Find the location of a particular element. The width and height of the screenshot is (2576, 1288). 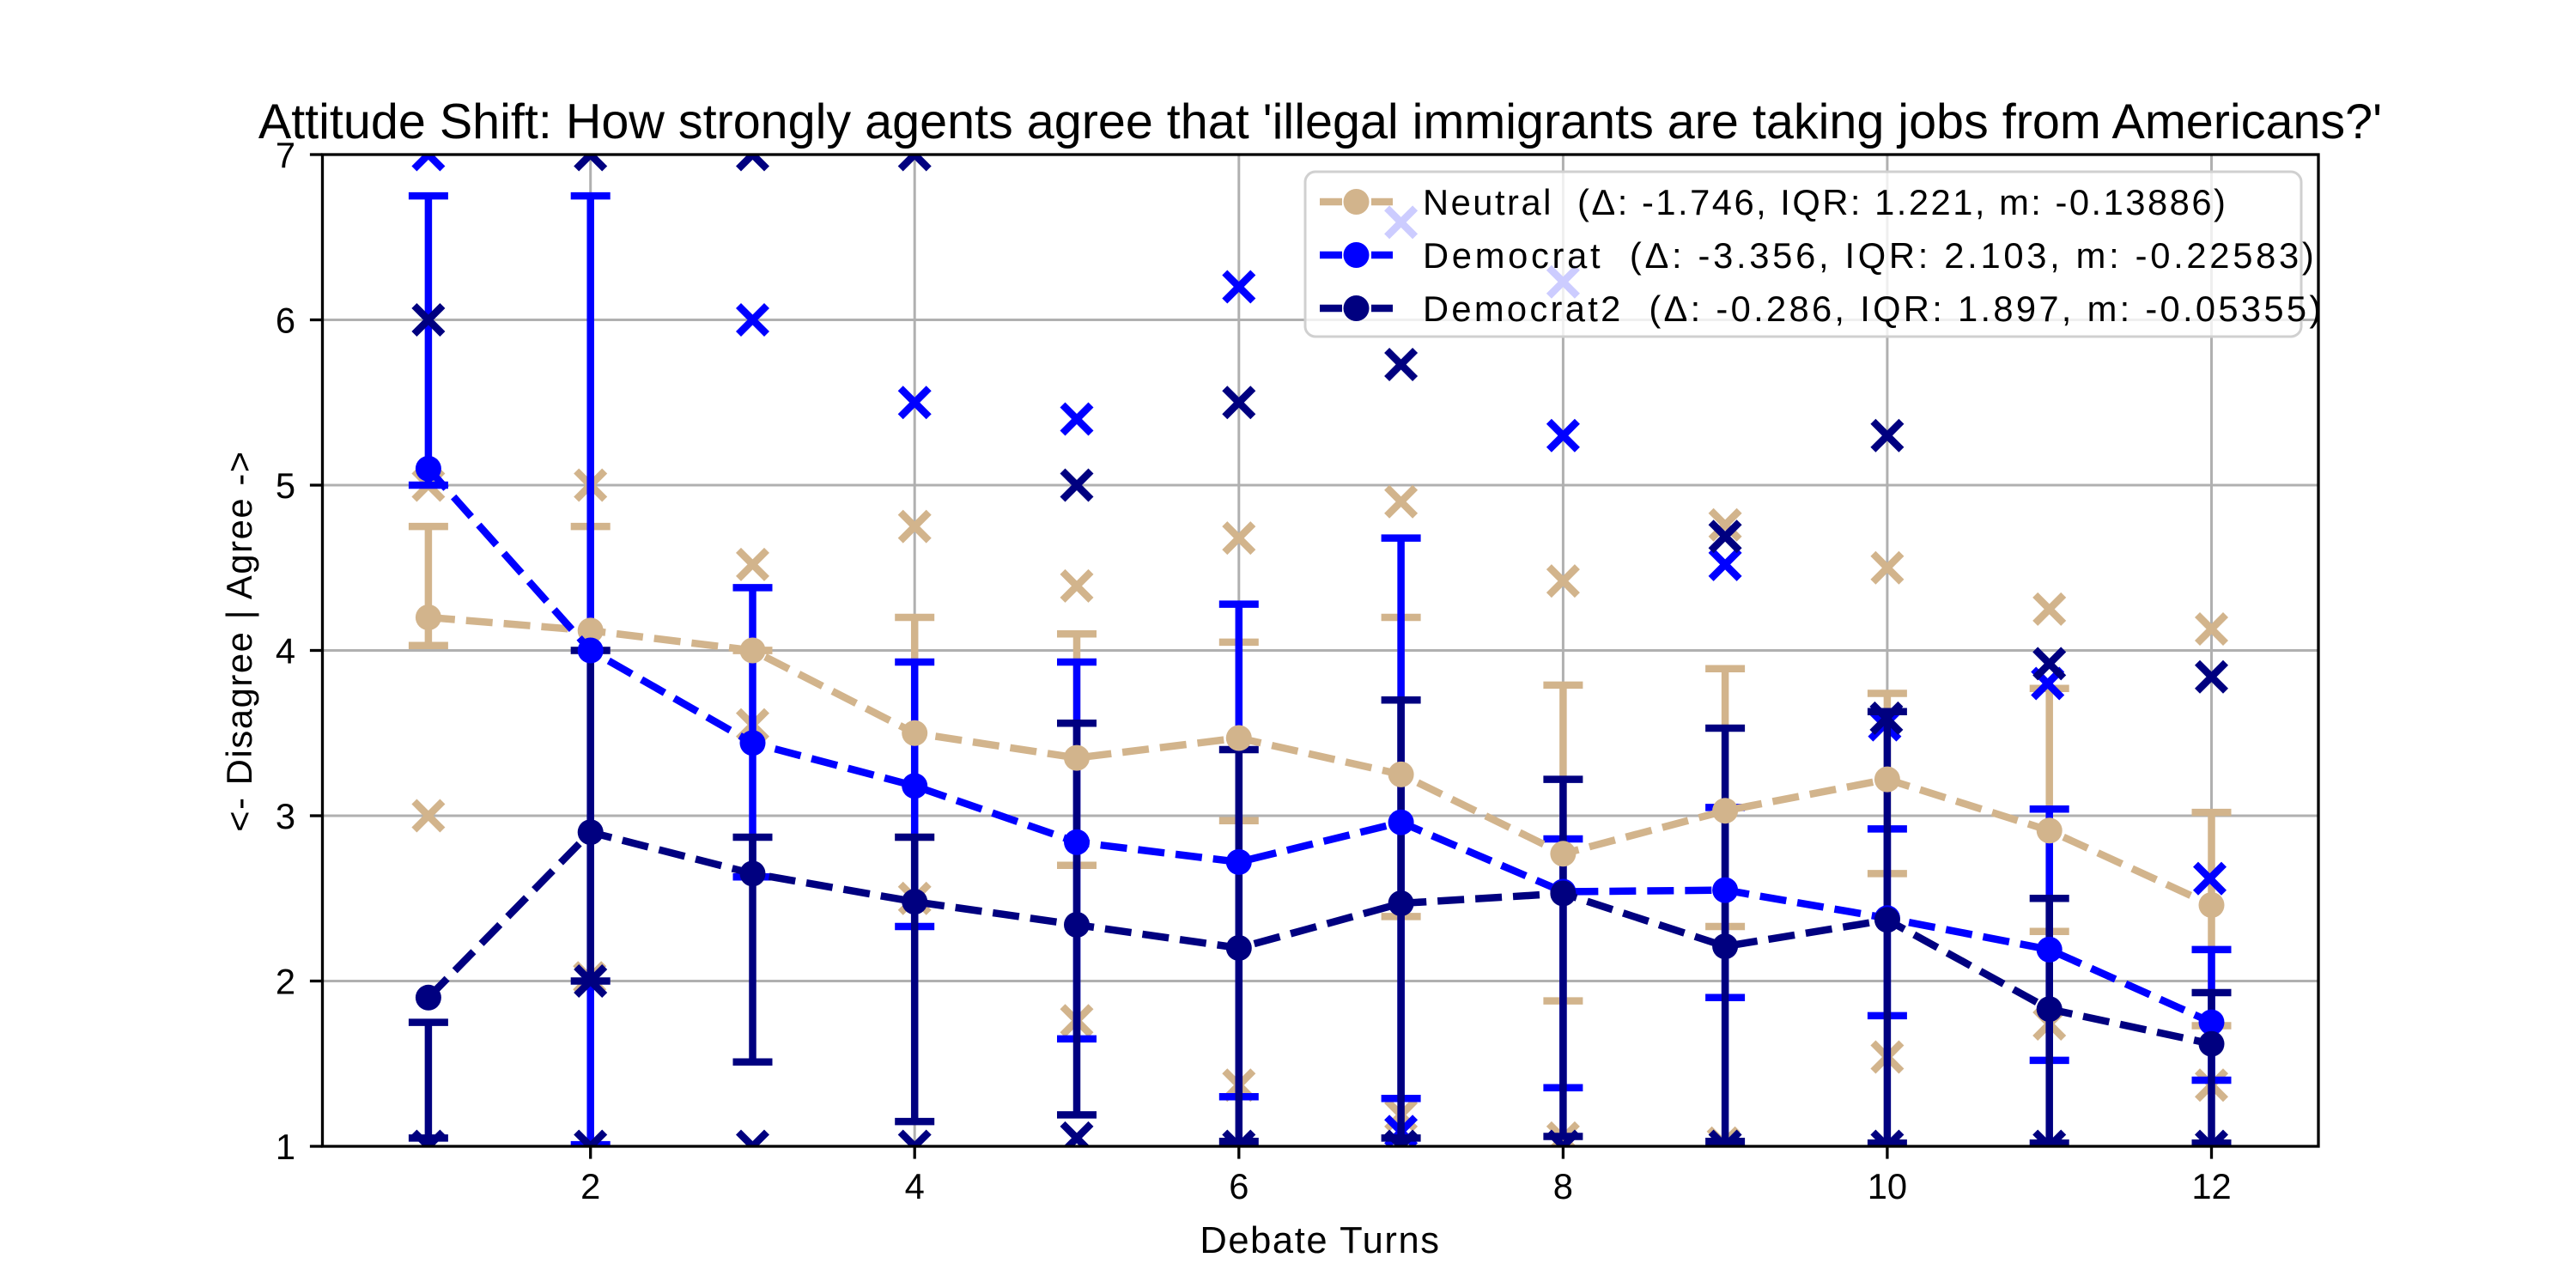

svg-text: 3 is located at coordinates (285, 816).